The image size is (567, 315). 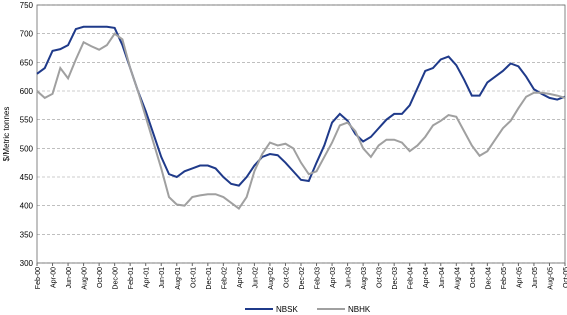 I want to click on y-tick-label: 700, so click(x=27, y=34).